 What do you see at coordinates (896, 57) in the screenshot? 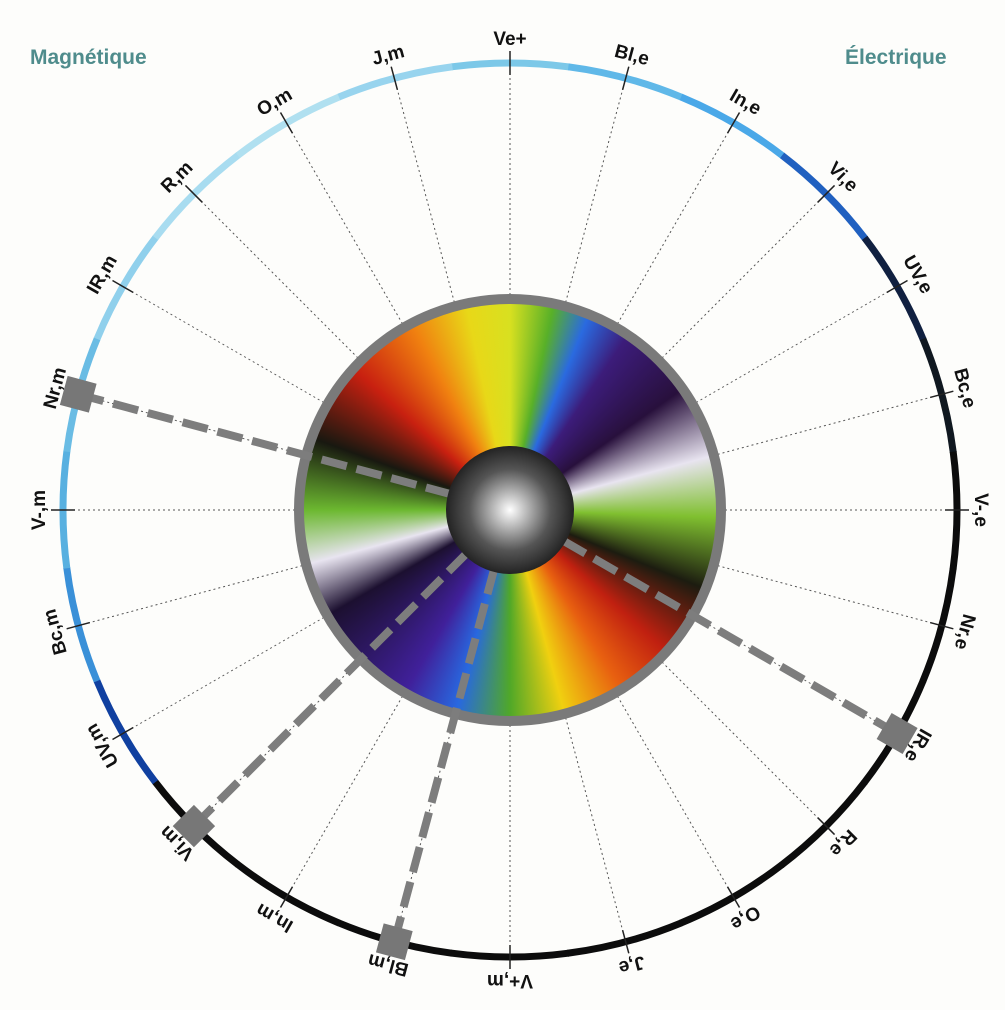
I see `right-heading: Électrique` at bounding box center [896, 57].